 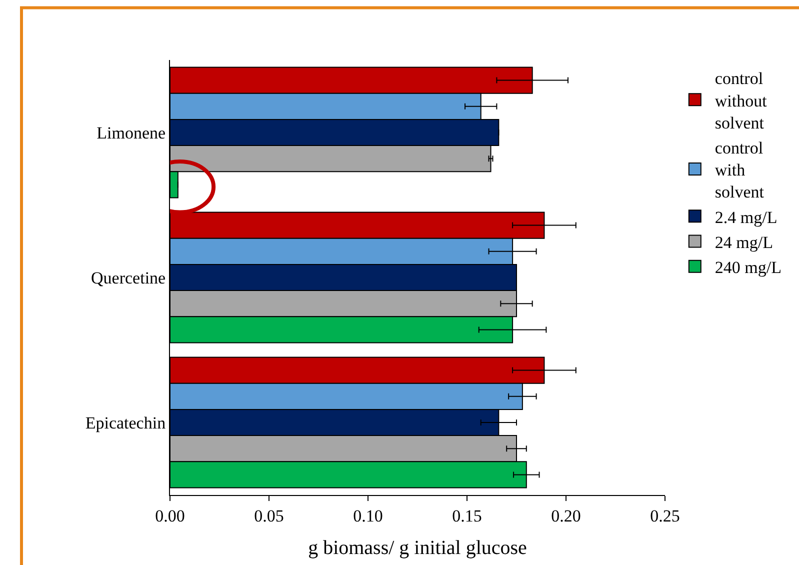 I want to click on legend-label: 24 mg/L, so click(x=743, y=242).